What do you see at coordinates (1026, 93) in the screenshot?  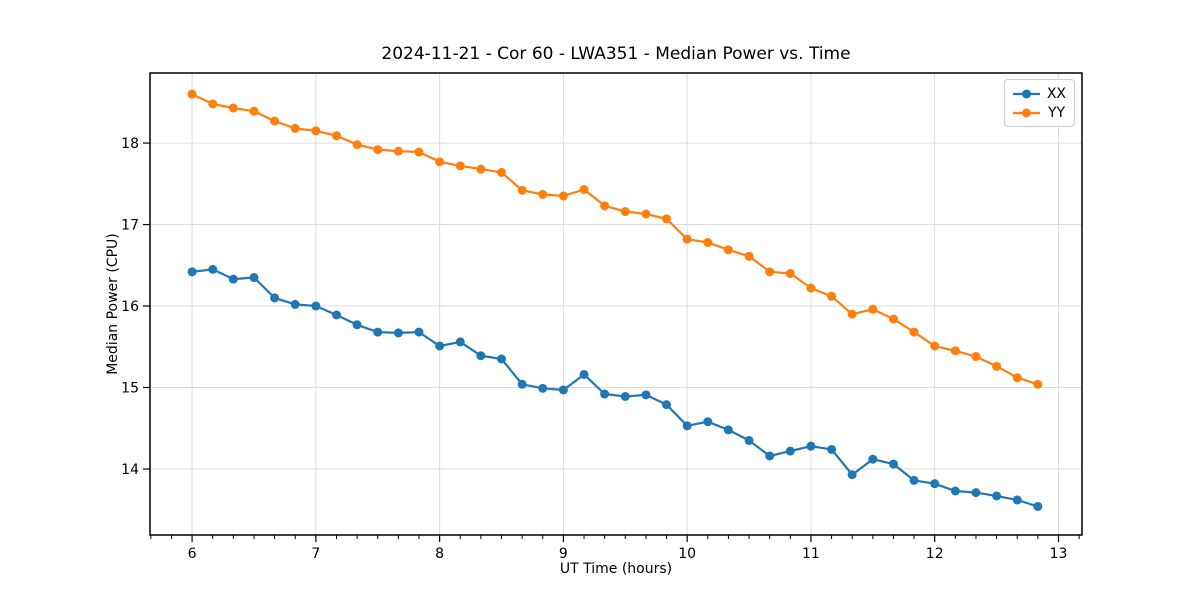 I see `xx-line-marker-icon` at bounding box center [1026, 93].